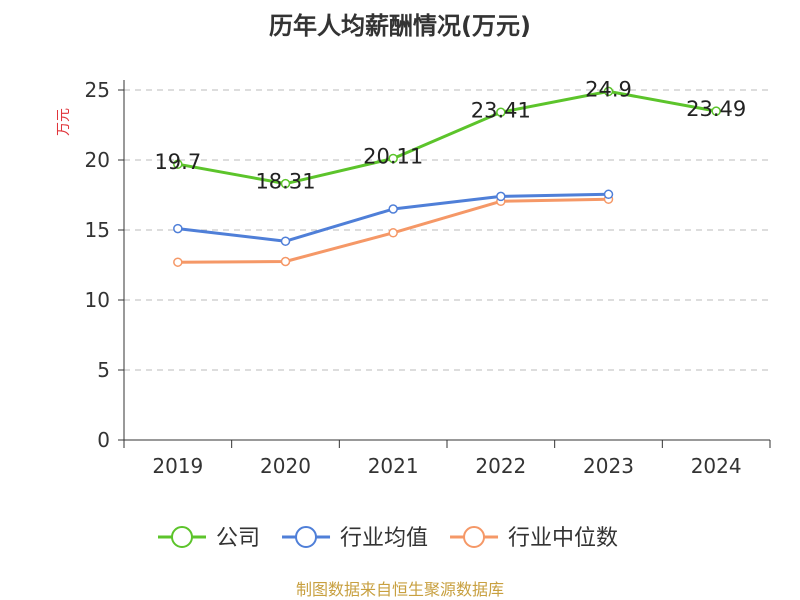  What do you see at coordinates (716, 466) in the screenshot?
I see `x-tick-label: 2024` at bounding box center [716, 466].